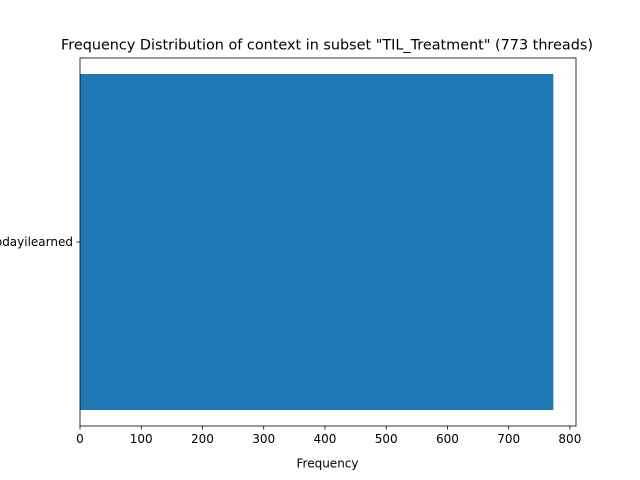 This screenshot has width=640, height=480. I want to click on x-axis-label: Frequency, so click(328, 464).